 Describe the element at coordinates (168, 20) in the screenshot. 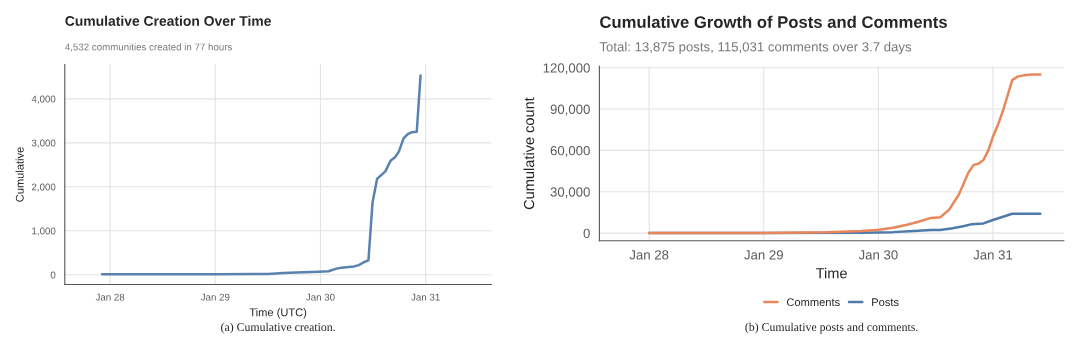

I see `chart-title: Cumulative Creation Over Time` at that location.